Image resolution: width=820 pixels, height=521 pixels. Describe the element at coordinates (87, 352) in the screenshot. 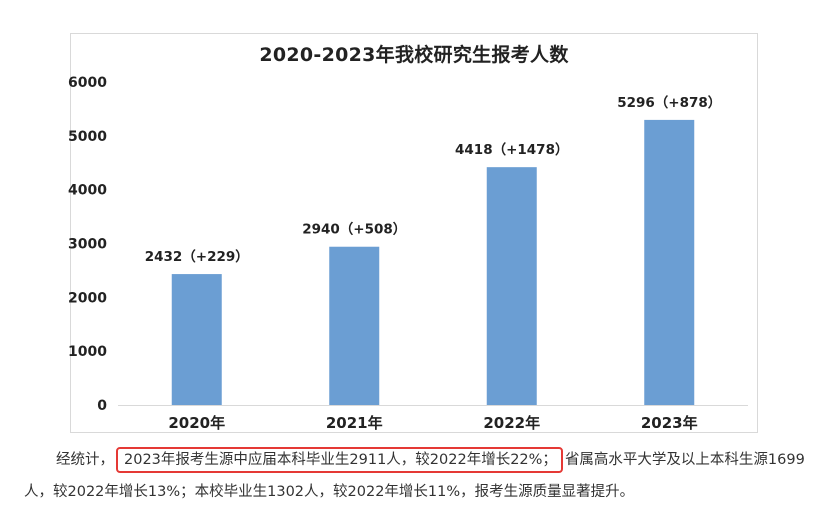

I see `y-tick-label: 1000` at that location.